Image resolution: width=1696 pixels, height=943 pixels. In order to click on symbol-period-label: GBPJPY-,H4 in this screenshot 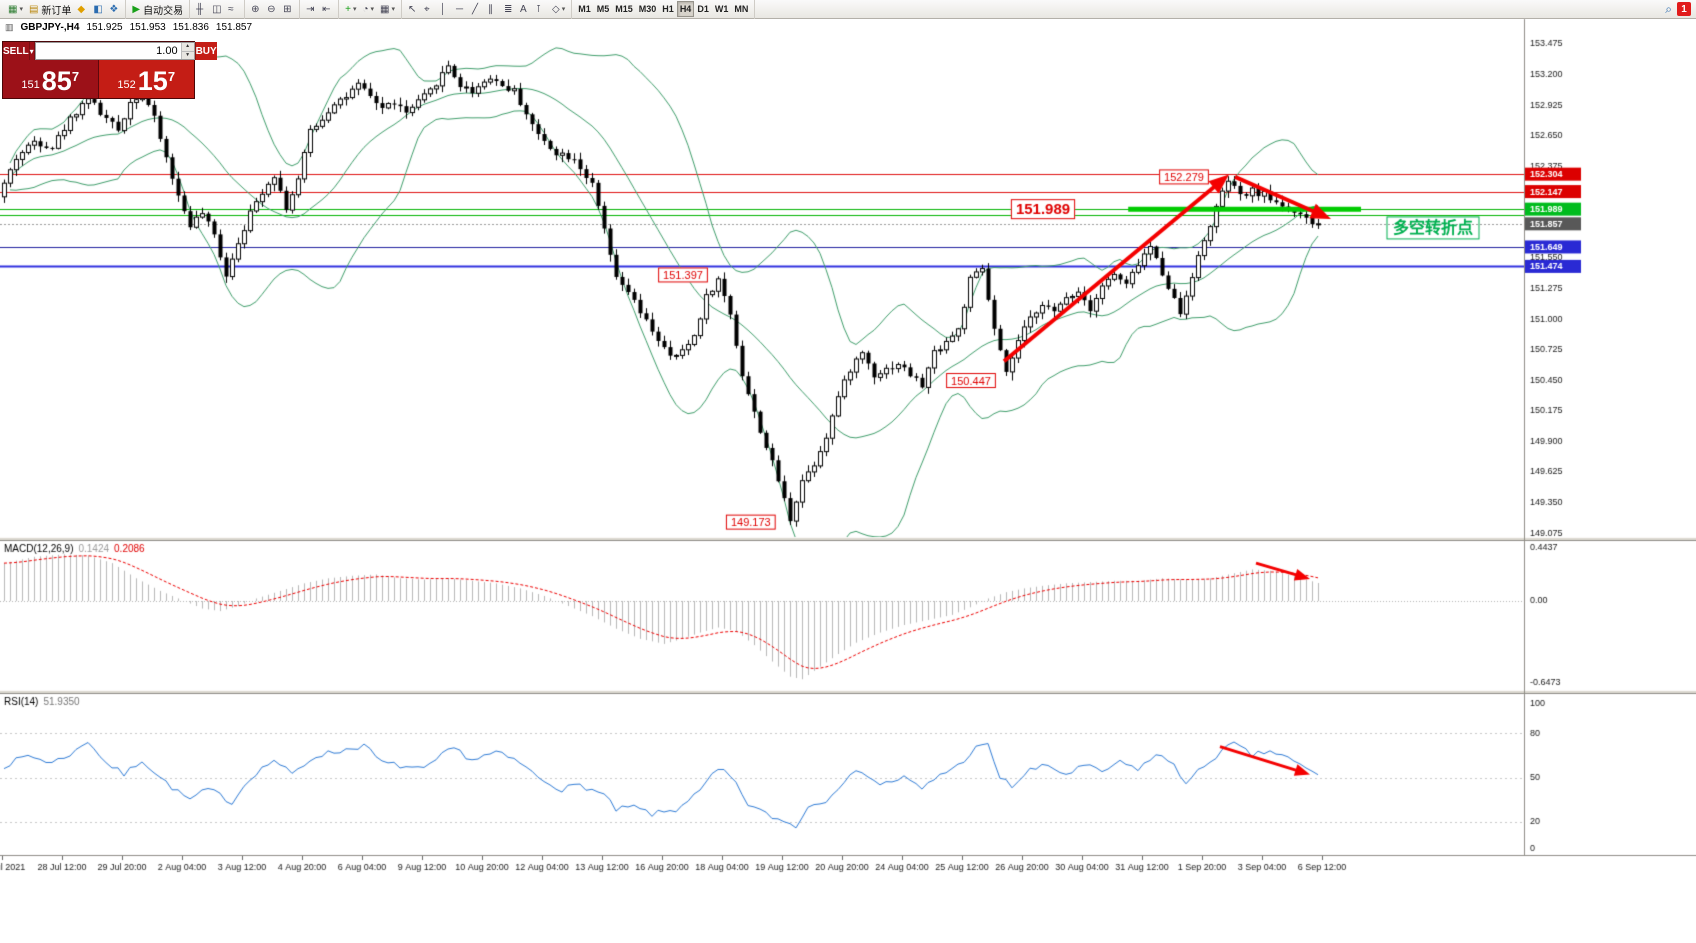, I will do `click(50, 27)`.